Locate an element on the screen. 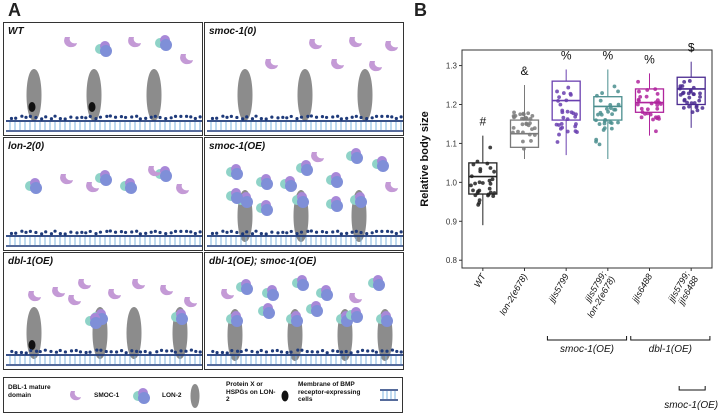 The height and width of the screenshot is (418, 720). cell-title: smoc-1(0) is located at coordinates (233, 31).